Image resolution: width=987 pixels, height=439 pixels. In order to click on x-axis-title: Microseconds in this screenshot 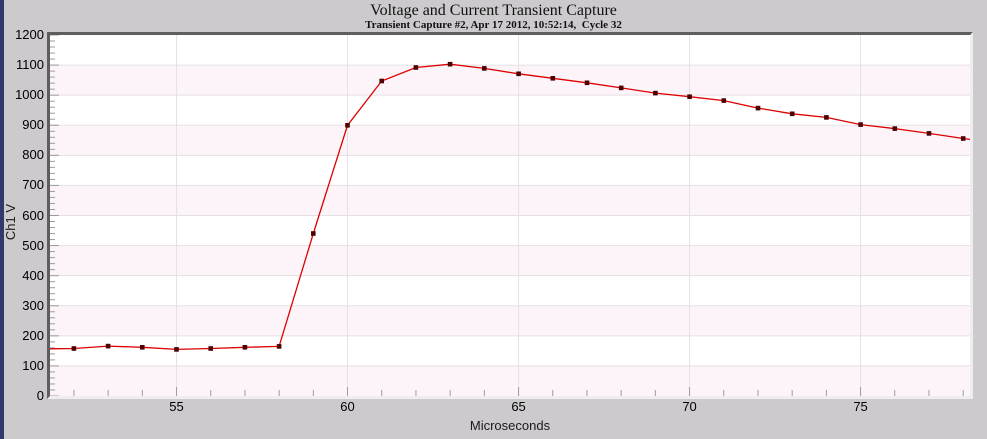, I will do `click(510, 425)`.